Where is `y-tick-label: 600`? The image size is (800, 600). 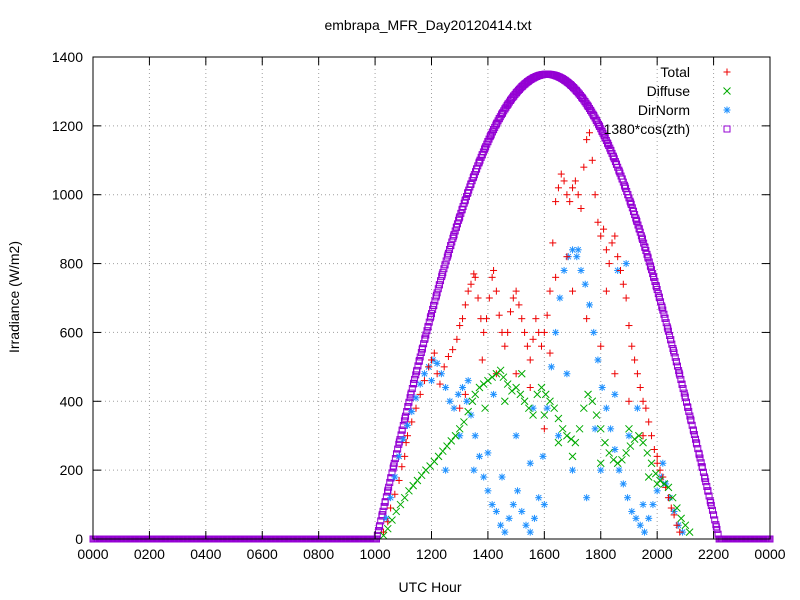
y-tick-label: 600 is located at coordinates (72, 332).